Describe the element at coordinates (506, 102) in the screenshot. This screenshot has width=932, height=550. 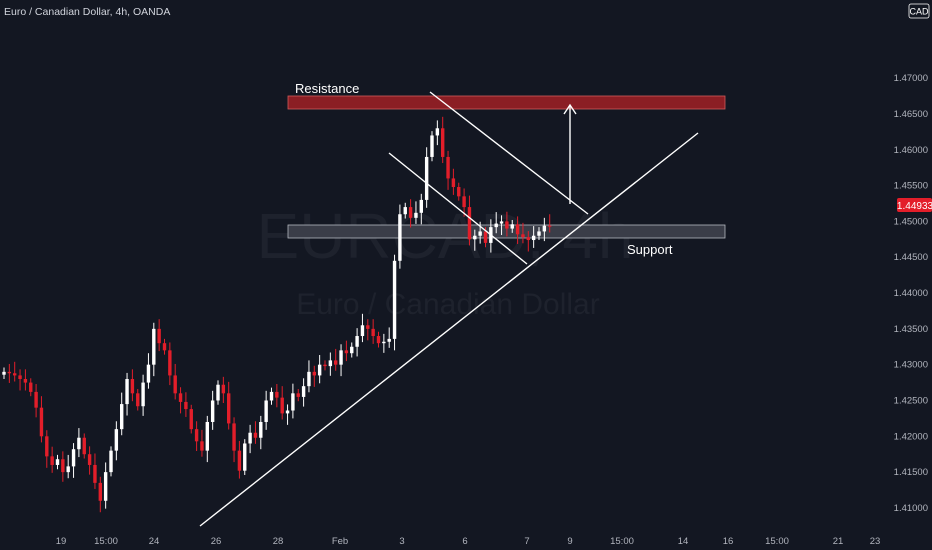
I see `resistance-zone` at that location.